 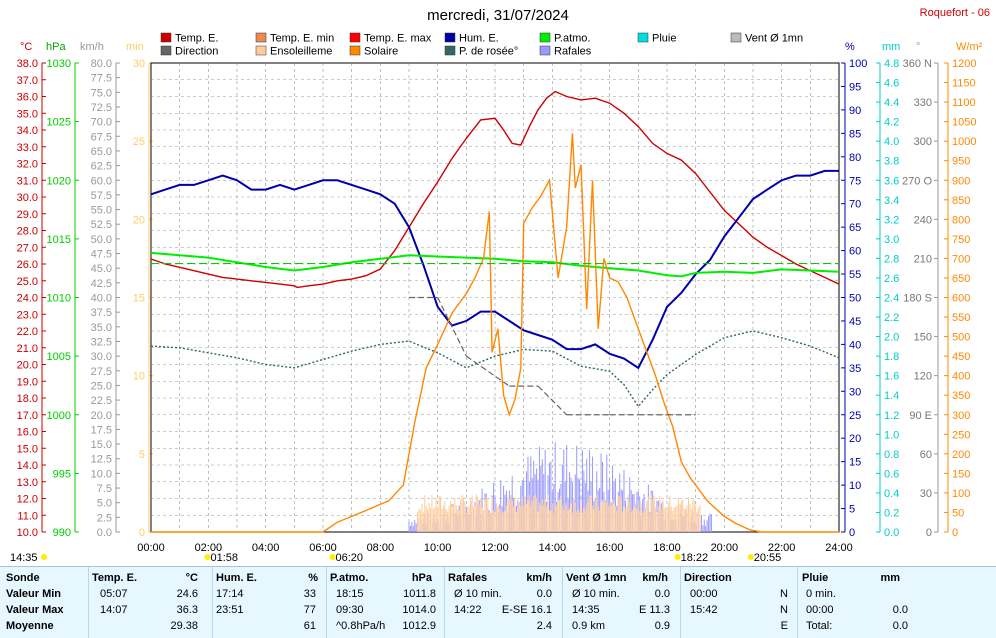 I want to click on table-cell: 24.6, so click(x=187, y=594).